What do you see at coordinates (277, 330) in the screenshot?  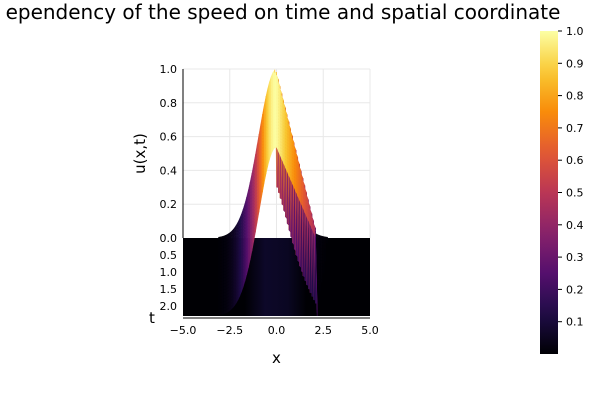 I see `x-tick-label: 0.0` at bounding box center [277, 330].